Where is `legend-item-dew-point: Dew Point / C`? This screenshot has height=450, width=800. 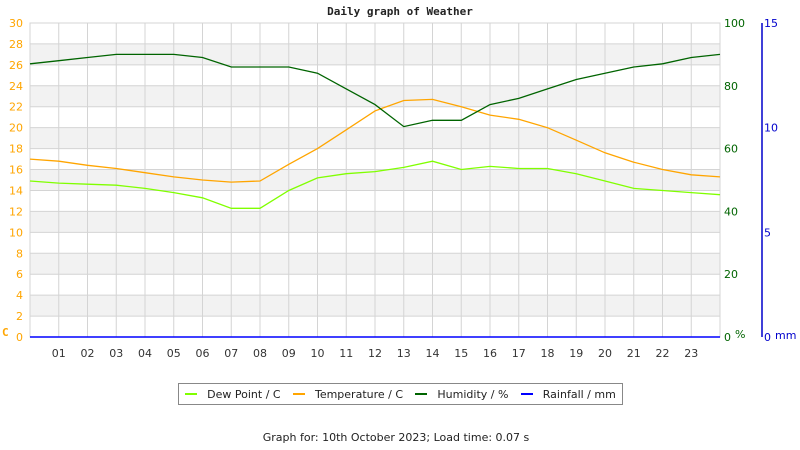
legend-item-dew-point: Dew Point / C is located at coordinates (233, 394).